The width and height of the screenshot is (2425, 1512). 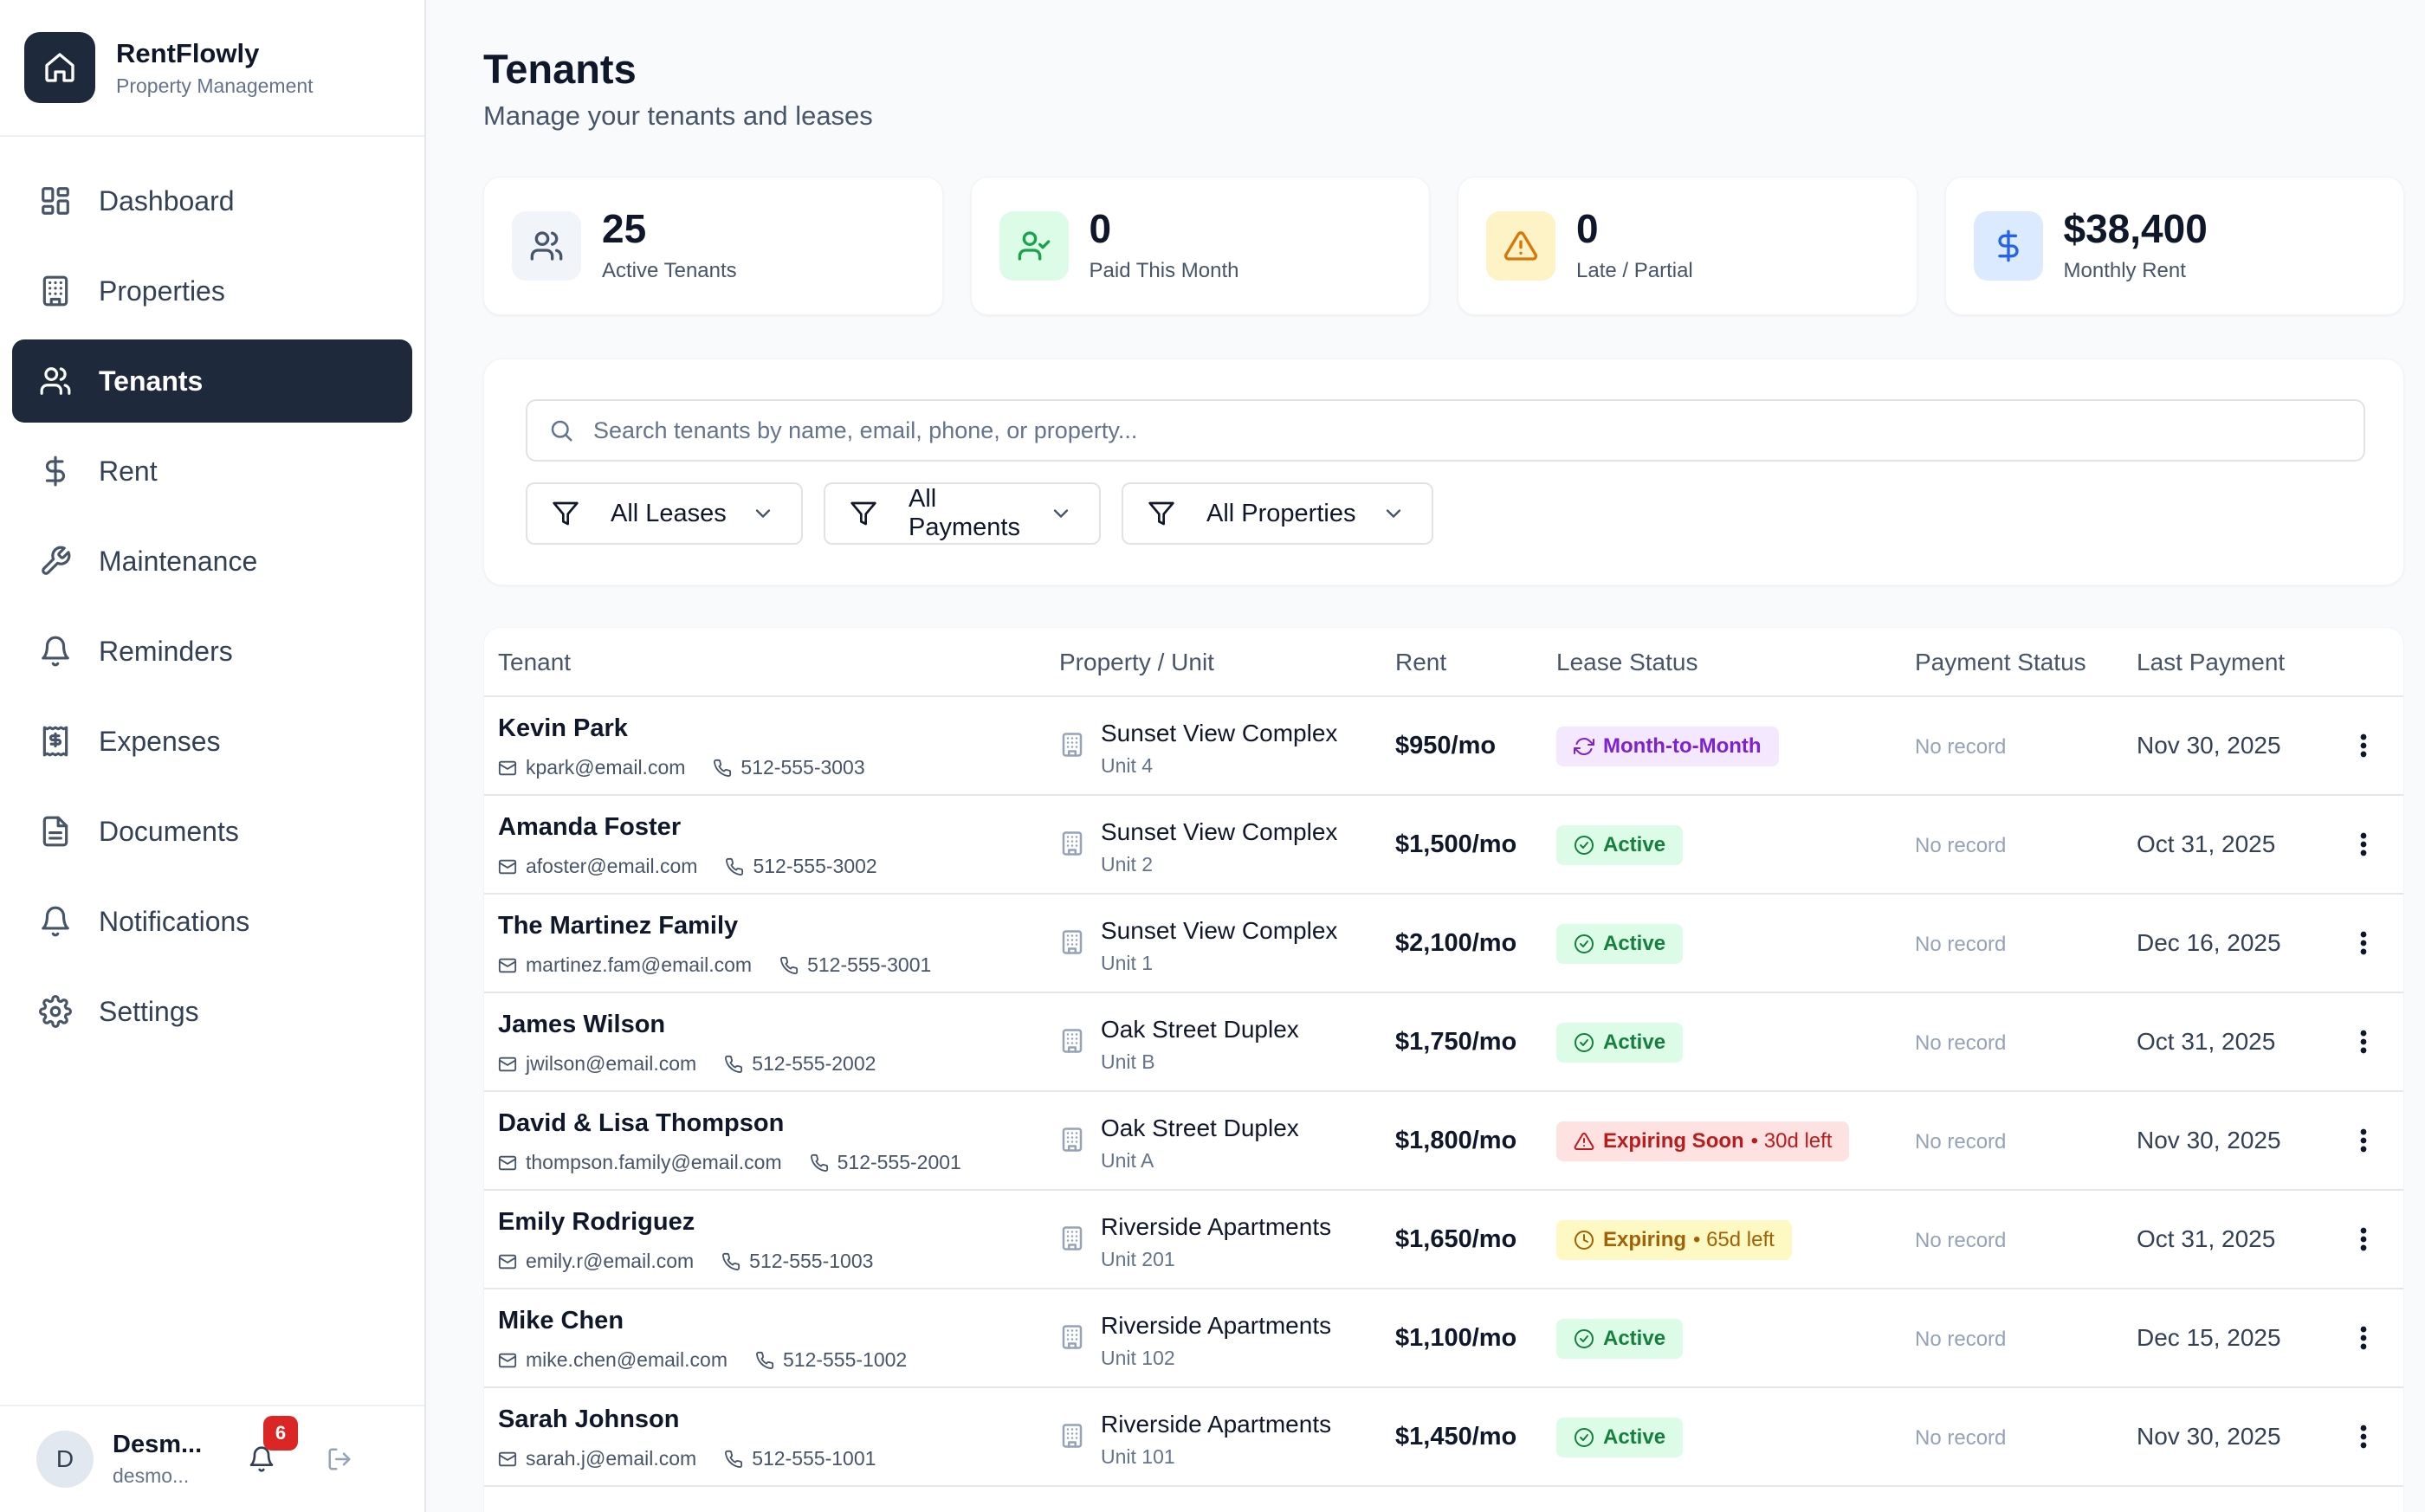 I want to click on payment-filter-select: All Payments, so click(x=962, y=513).